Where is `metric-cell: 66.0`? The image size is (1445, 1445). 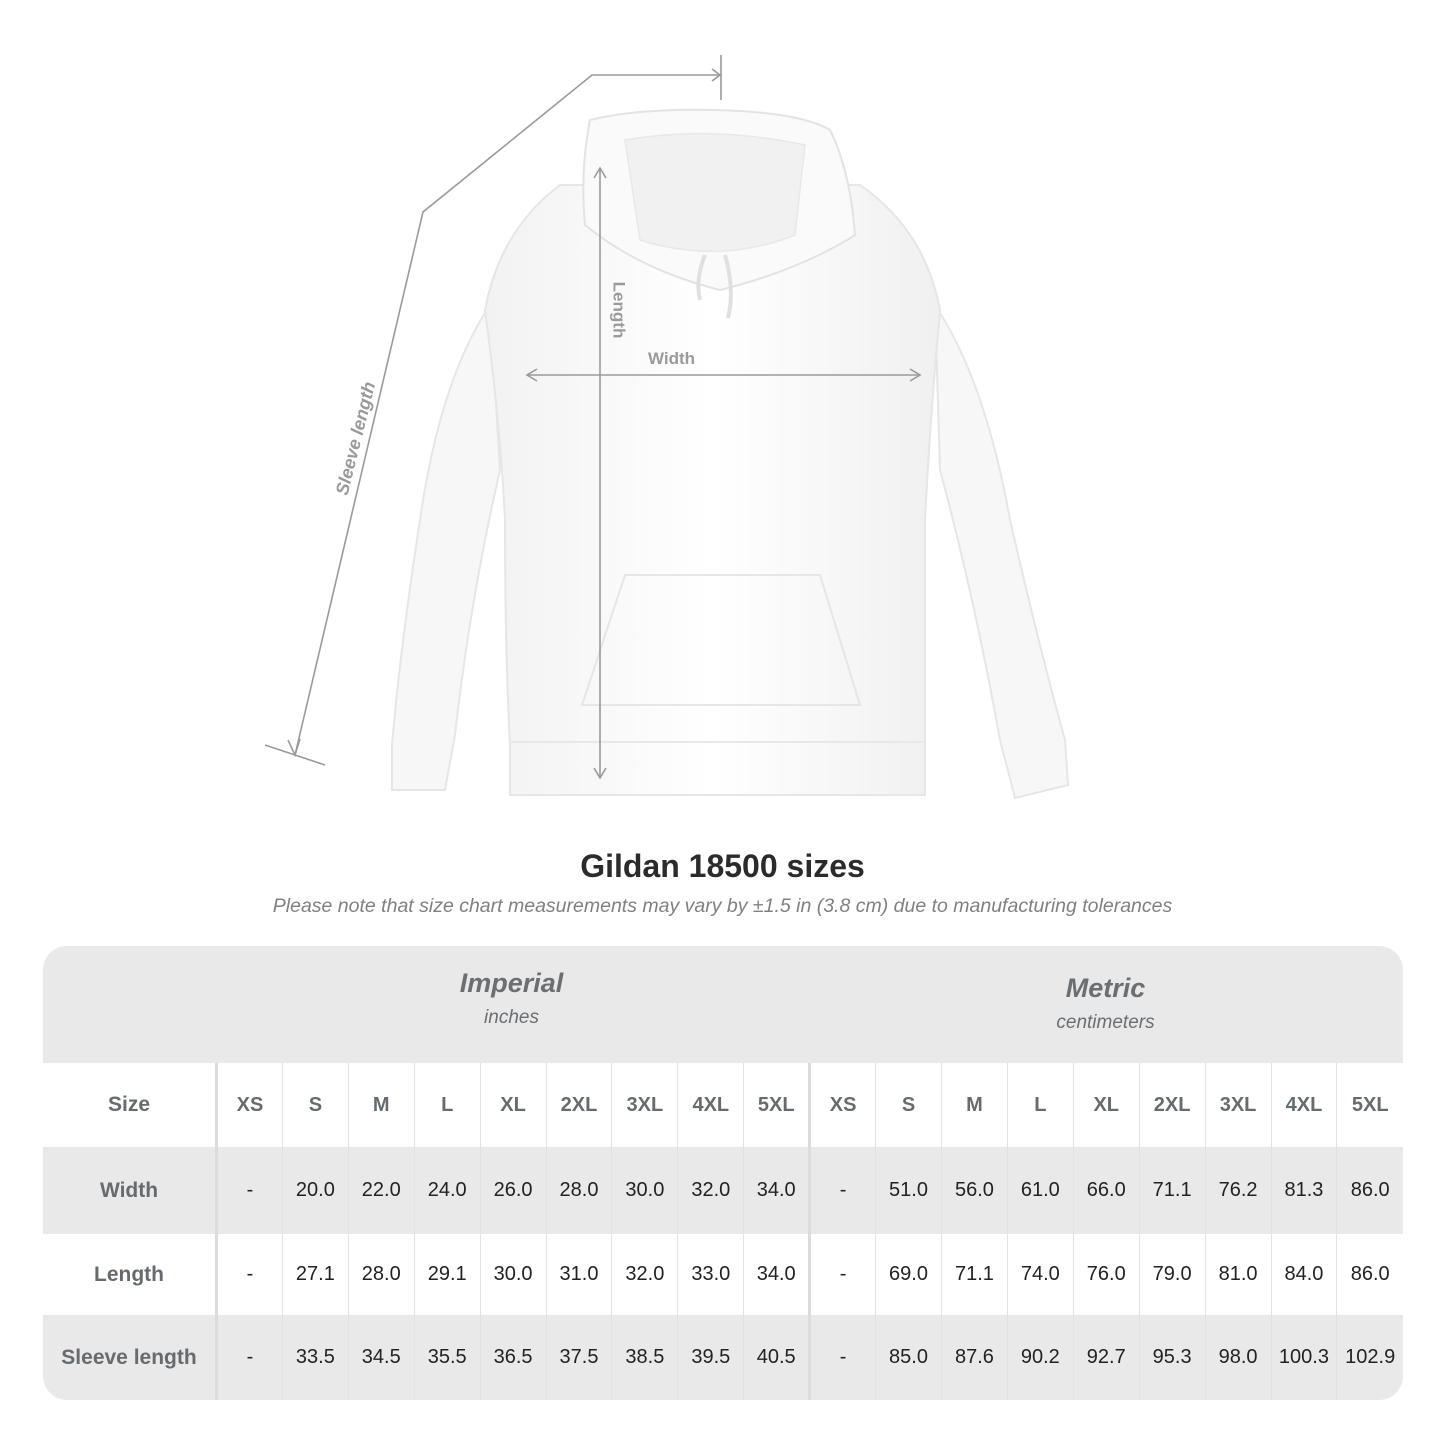 metric-cell: 66.0 is located at coordinates (1106, 1190).